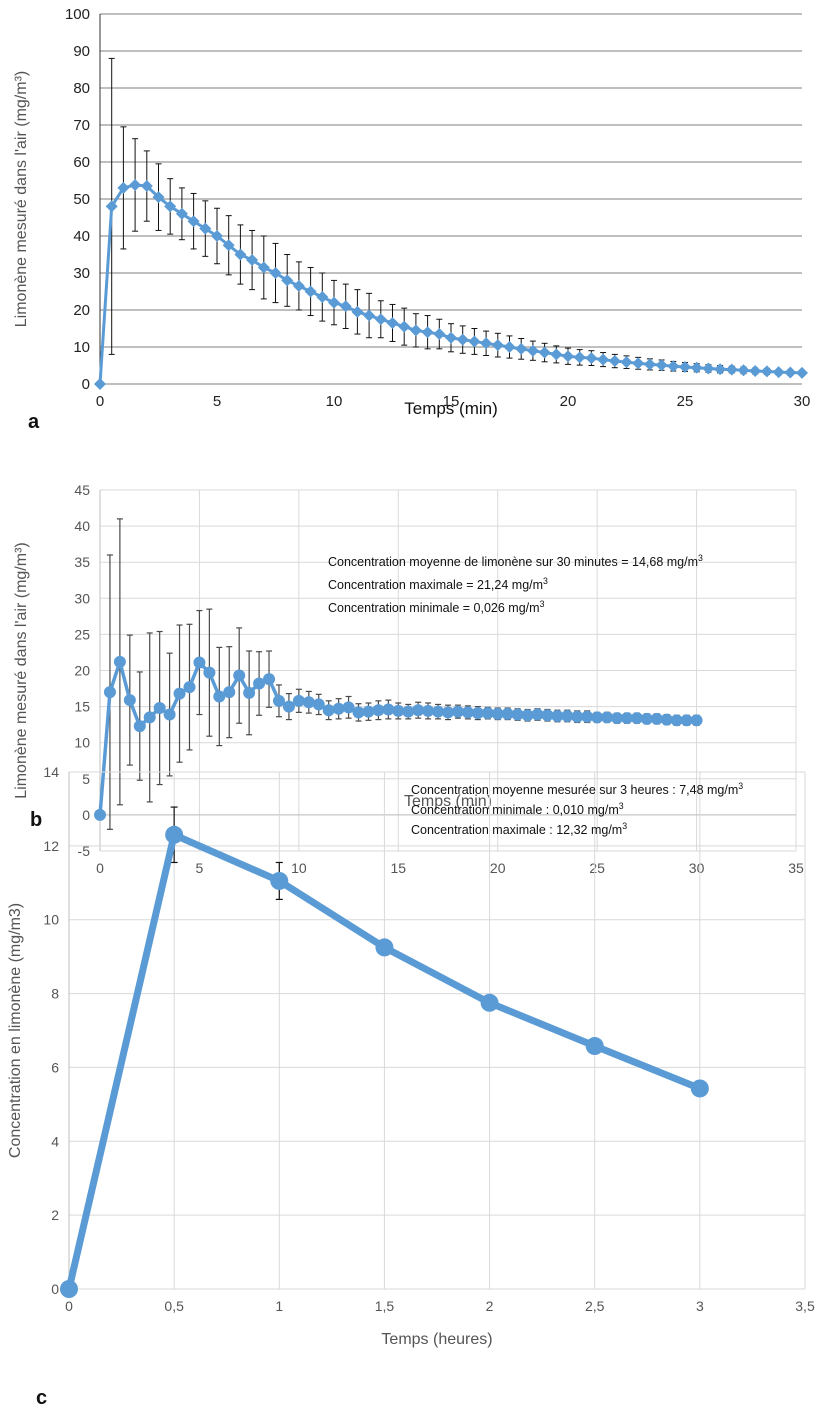  What do you see at coordinates (796, 868) in the screenshot?
I see `x-tick-label: 35` at bounding box center [796, 868].